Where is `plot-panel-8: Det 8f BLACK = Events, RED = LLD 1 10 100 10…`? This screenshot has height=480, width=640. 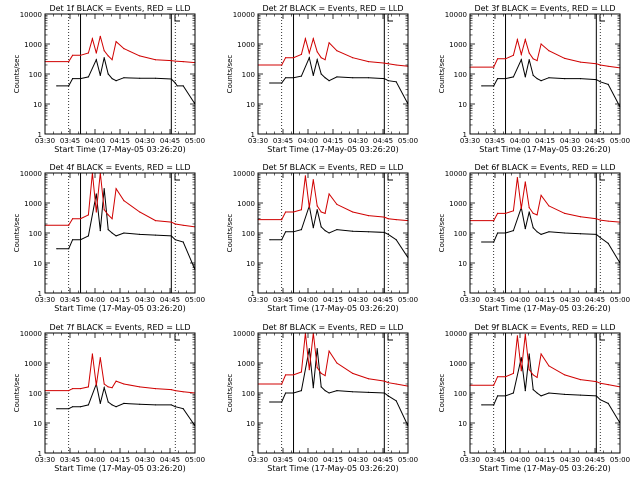 plot-panel-8: Det 8f BLACK = Events, RED = LLD 1 10 100 10… is located at coordinates (322, 398).